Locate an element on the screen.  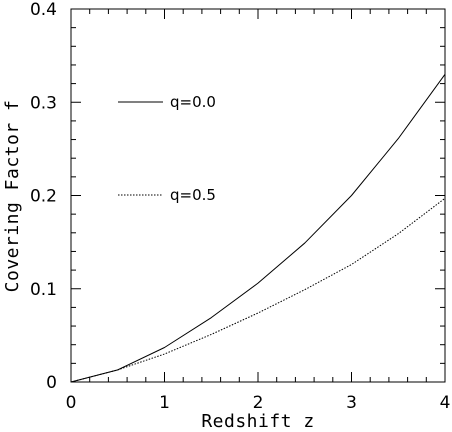
y-axis-label: Covering Factor f is located at coordinates (12, 196).